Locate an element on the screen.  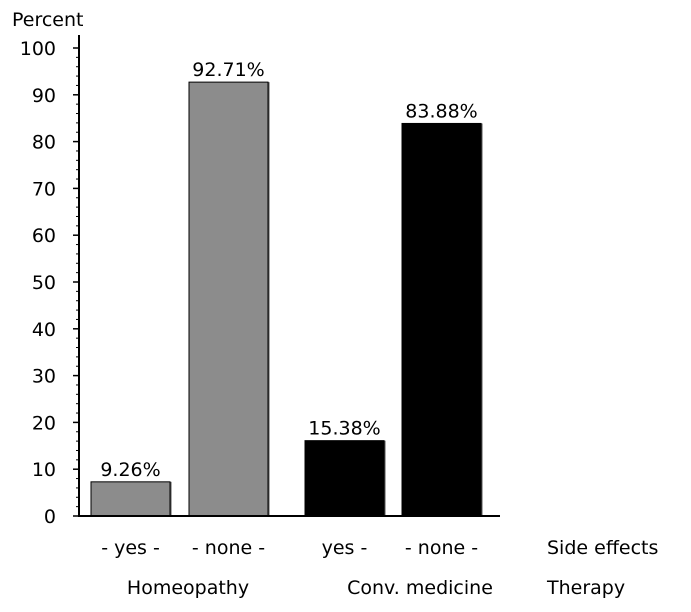
side-effects-axis-label: Side effects is located at coordinates (602, 548).